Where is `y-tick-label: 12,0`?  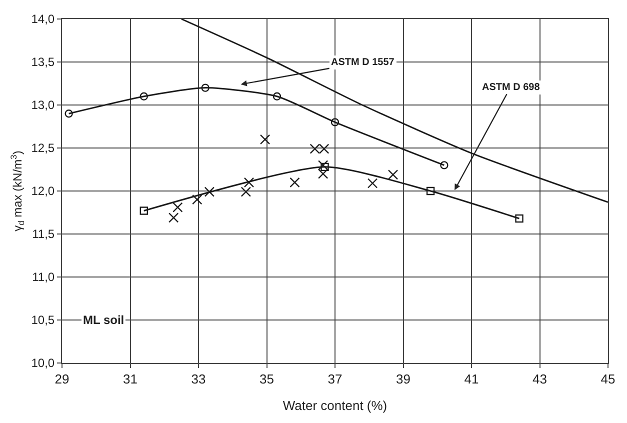 y-tick-label: 12,0 is located at coordinates (43, 191).